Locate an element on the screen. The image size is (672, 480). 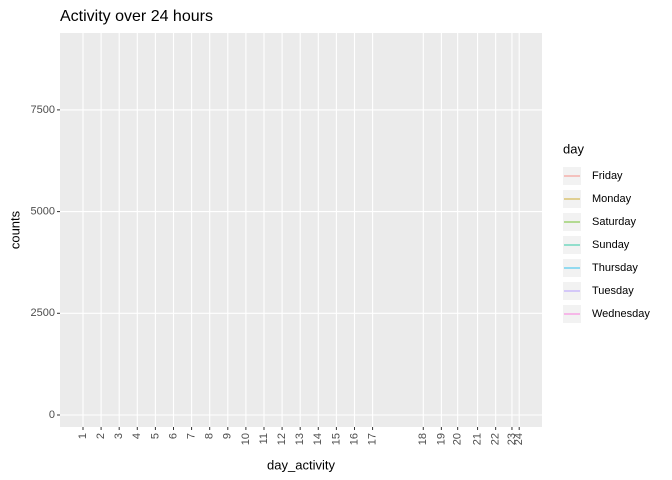
x-tick-label: 2 is located at coordinates (101, 436).